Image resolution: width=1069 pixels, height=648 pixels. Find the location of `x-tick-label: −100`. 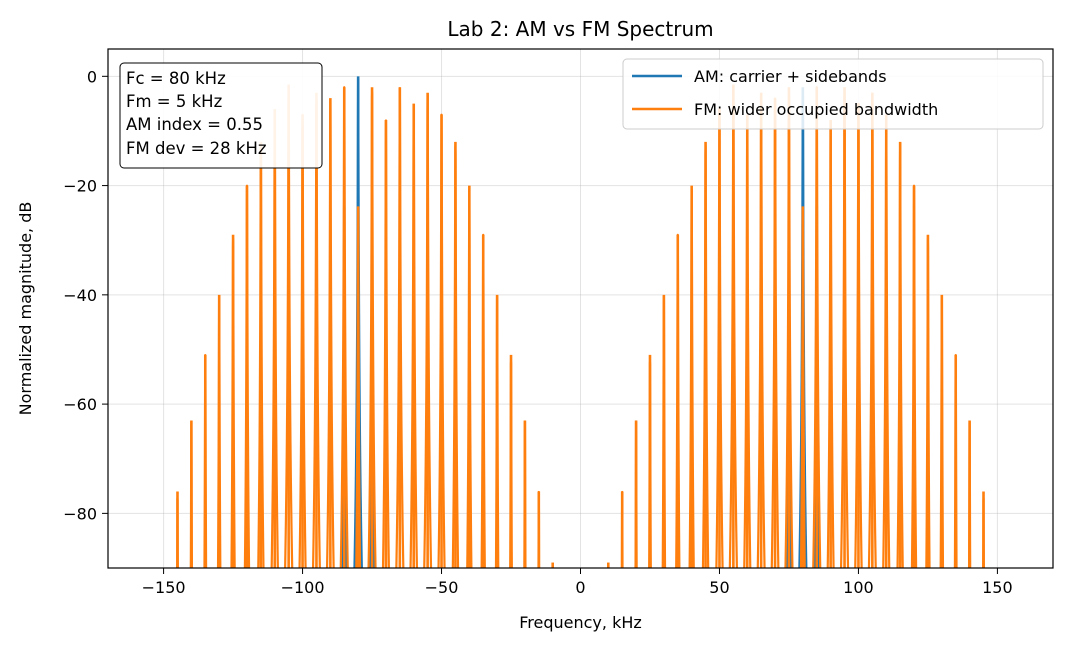

x-tick-label: −100 is located at coordinates (303, 587).